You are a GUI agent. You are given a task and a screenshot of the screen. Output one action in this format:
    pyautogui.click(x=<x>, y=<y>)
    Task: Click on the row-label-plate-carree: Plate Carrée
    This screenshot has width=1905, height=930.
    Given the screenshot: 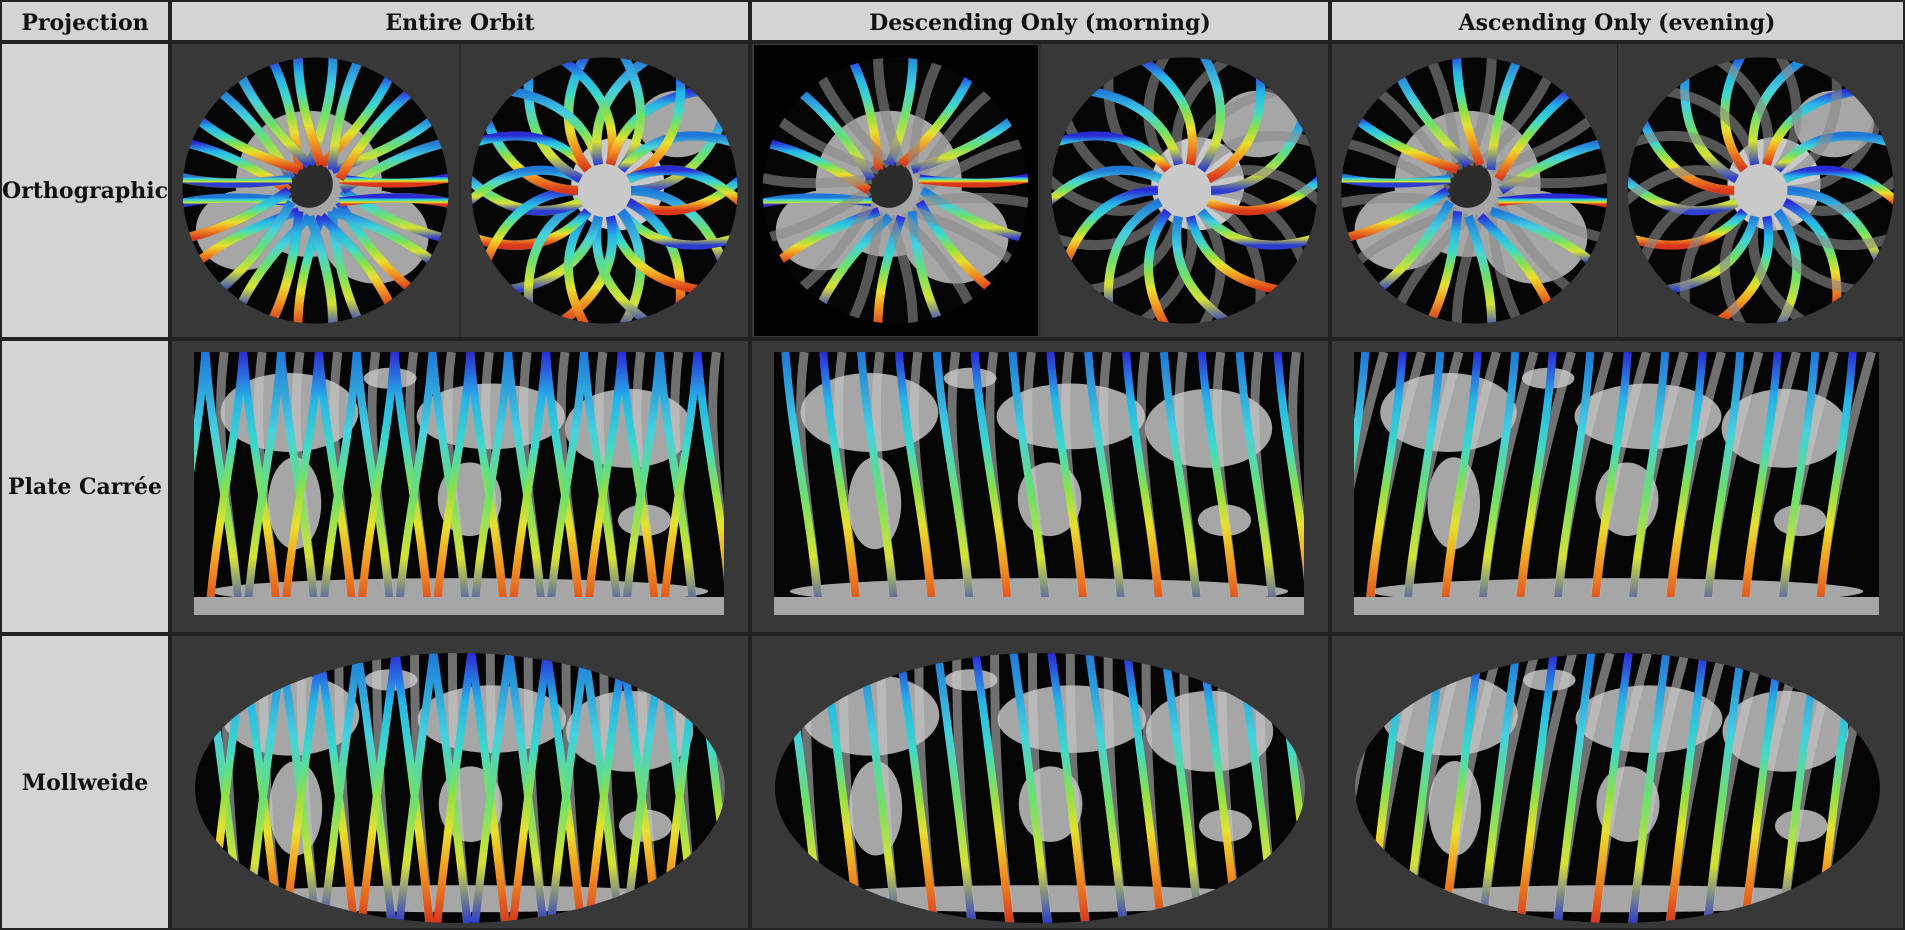 What is the action you would take?
    pyautogui.click(x=85, y=487)
    